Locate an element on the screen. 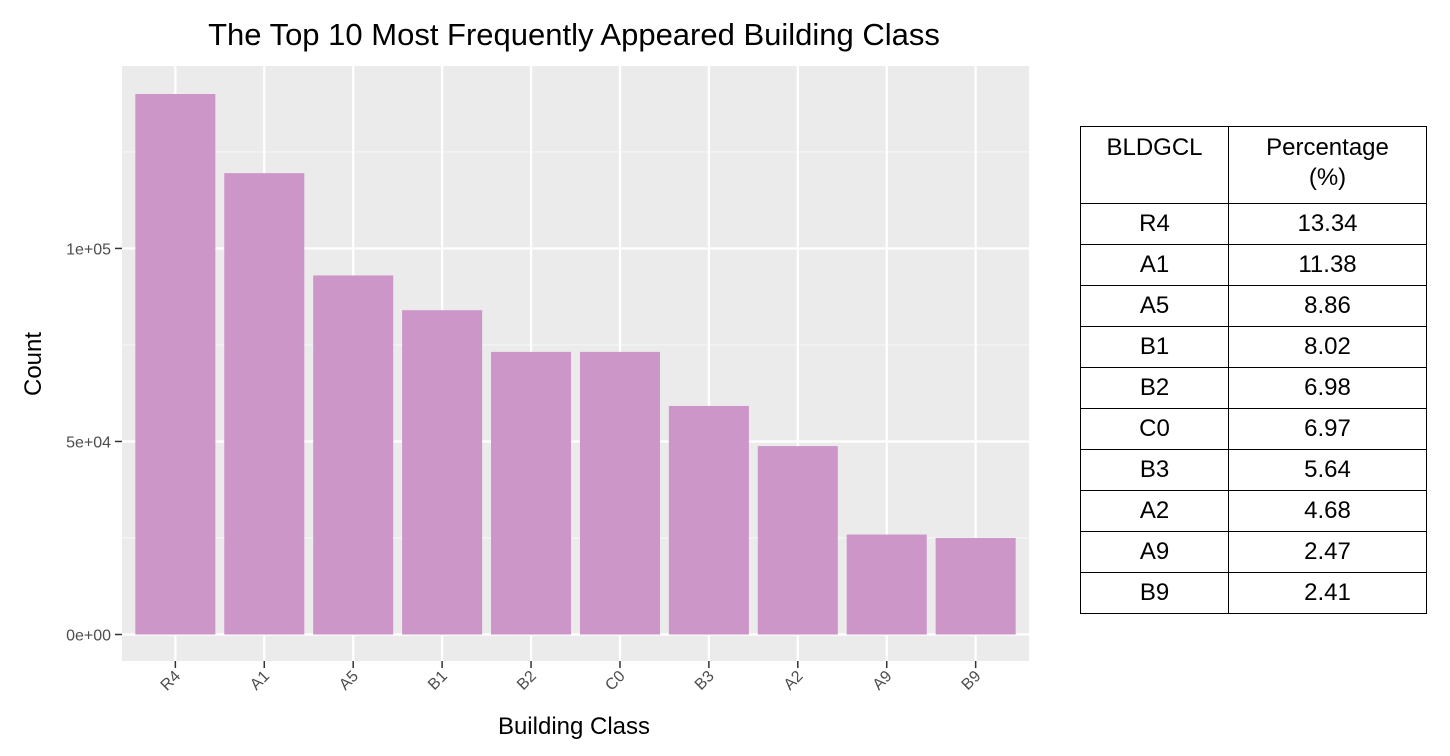 This screenshot has height=756, width=1450. x-tick-label: C0 is located at coordinates (615, 681).